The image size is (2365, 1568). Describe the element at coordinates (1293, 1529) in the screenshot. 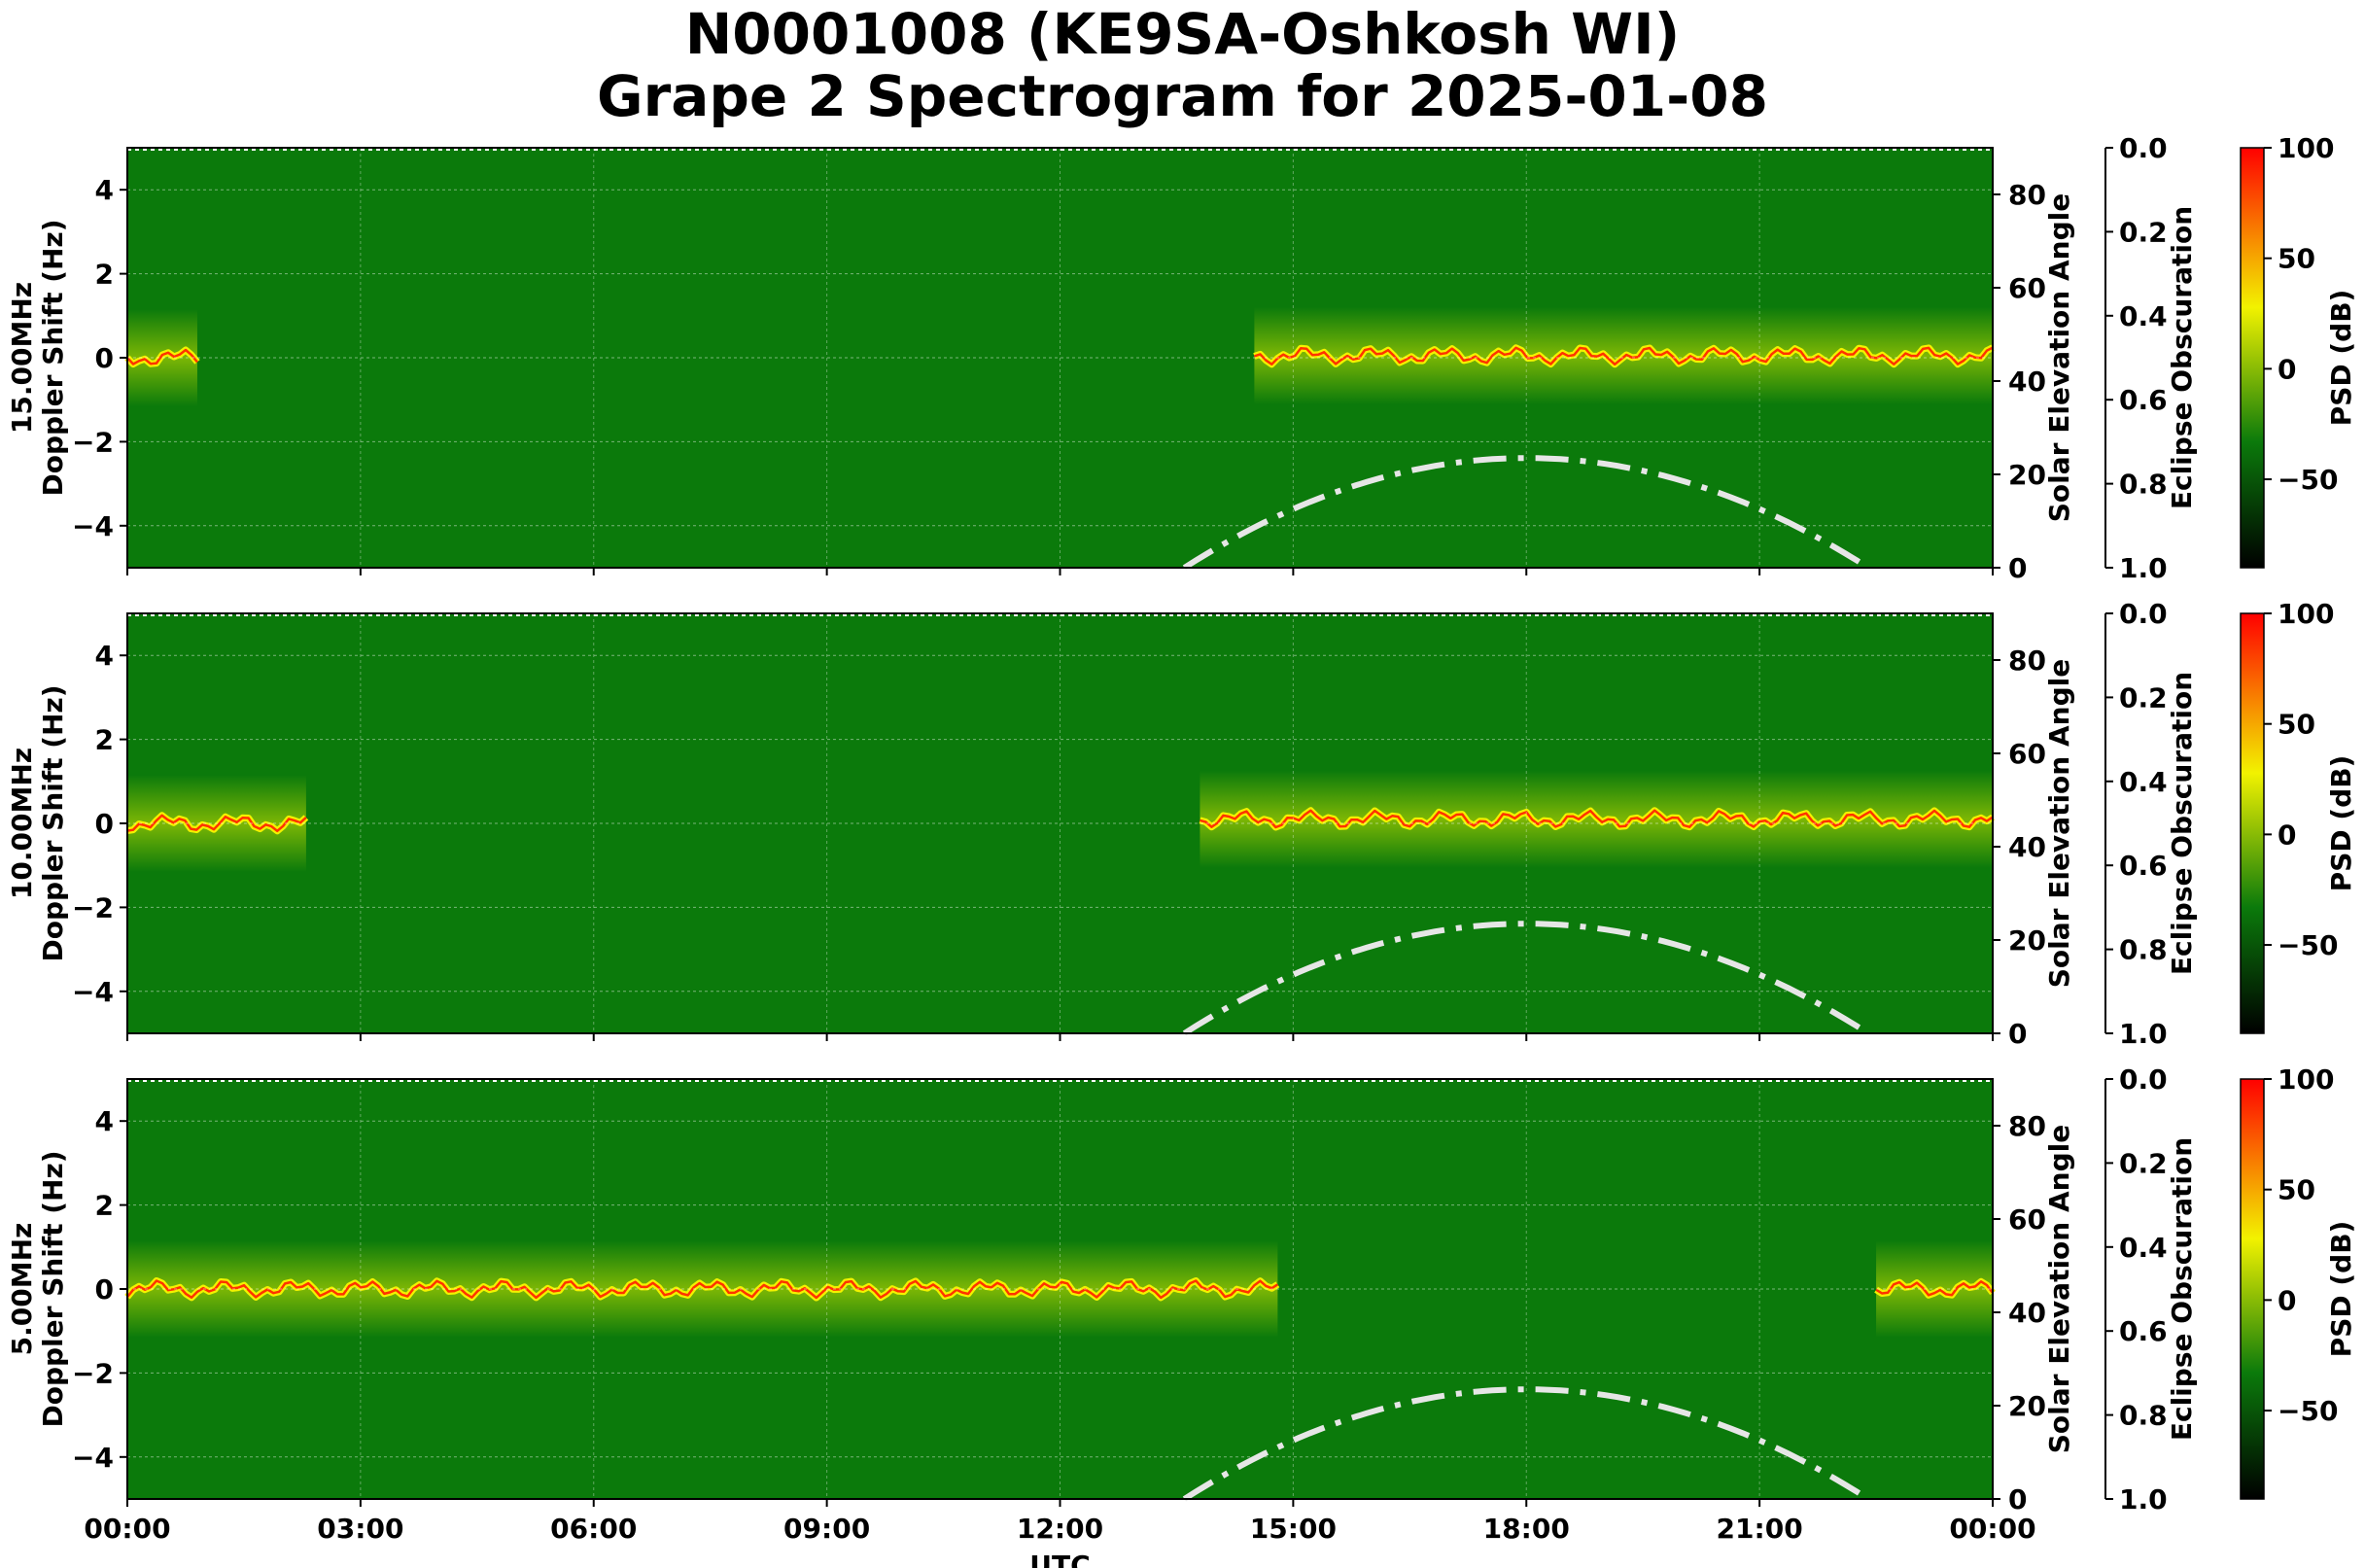

I see `x-tick-label: 15:00` at that location.